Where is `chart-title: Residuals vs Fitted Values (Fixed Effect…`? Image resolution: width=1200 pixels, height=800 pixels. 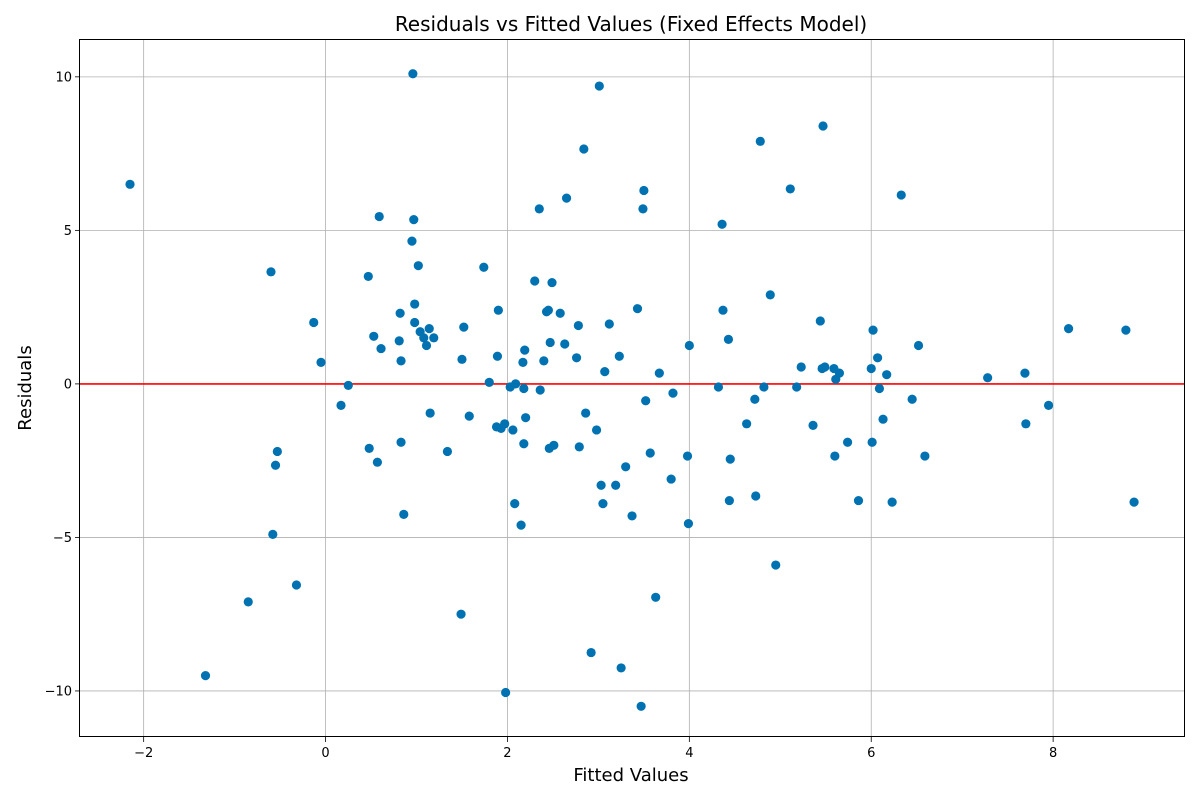
chart-title: Residuals vs Fitted Values (Fixed Effect… is located at coordinates (631, 24).